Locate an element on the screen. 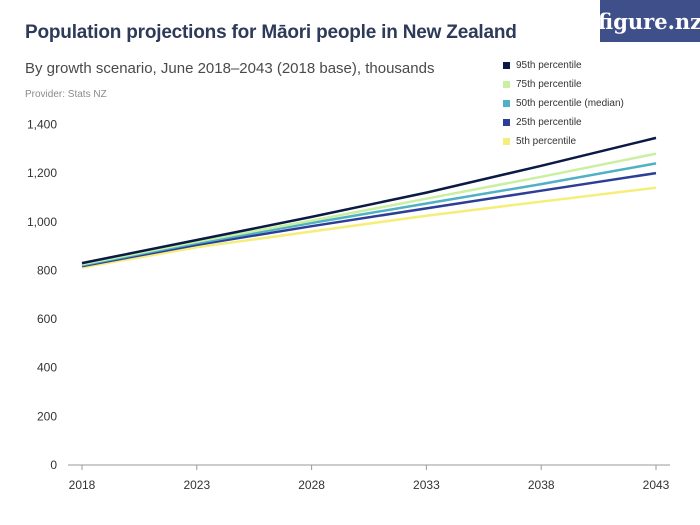 This screenshot has width=700, height=525. y-tick-label: 200 is located at coordinates (47, 416).